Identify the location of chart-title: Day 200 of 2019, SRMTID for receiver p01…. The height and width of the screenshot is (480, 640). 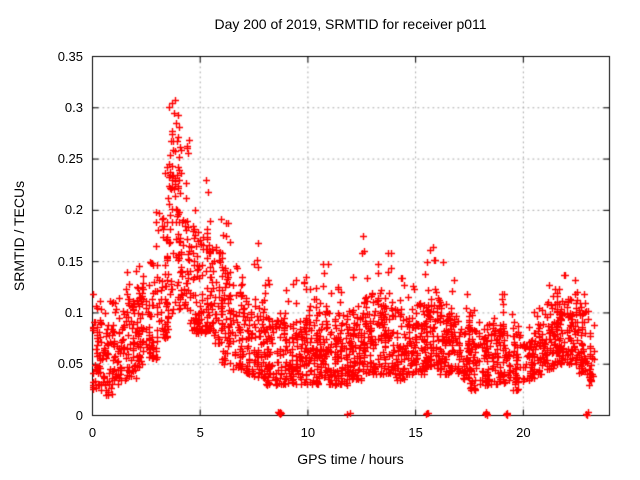
(350, 24).